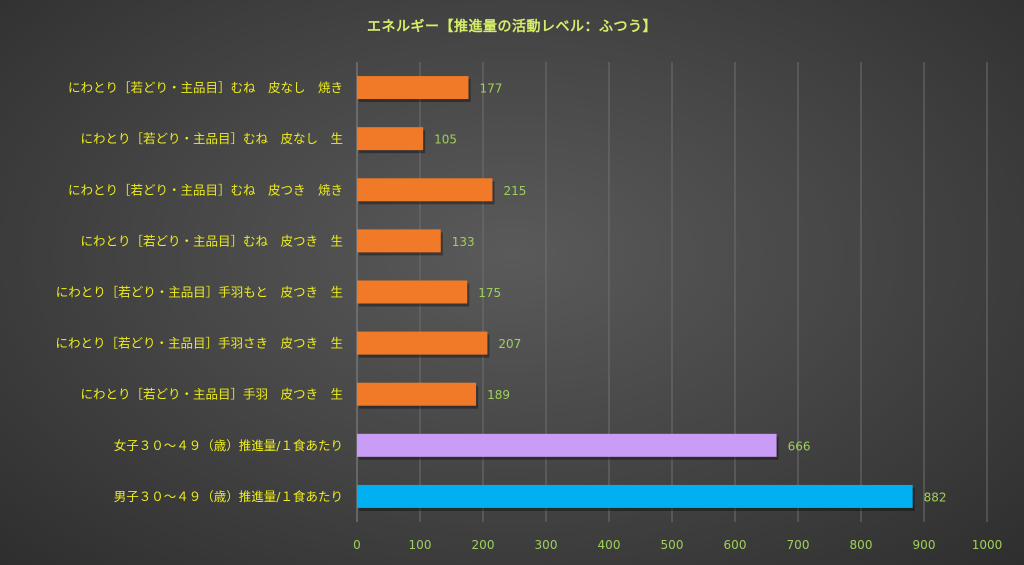 The width and height of the screenshot is (1024, 565). Describe the element at coordinates (228, 445) in the screenshot. I see `category-label: 女子３０～４９（歳）推進量/１食あたり` at that location.